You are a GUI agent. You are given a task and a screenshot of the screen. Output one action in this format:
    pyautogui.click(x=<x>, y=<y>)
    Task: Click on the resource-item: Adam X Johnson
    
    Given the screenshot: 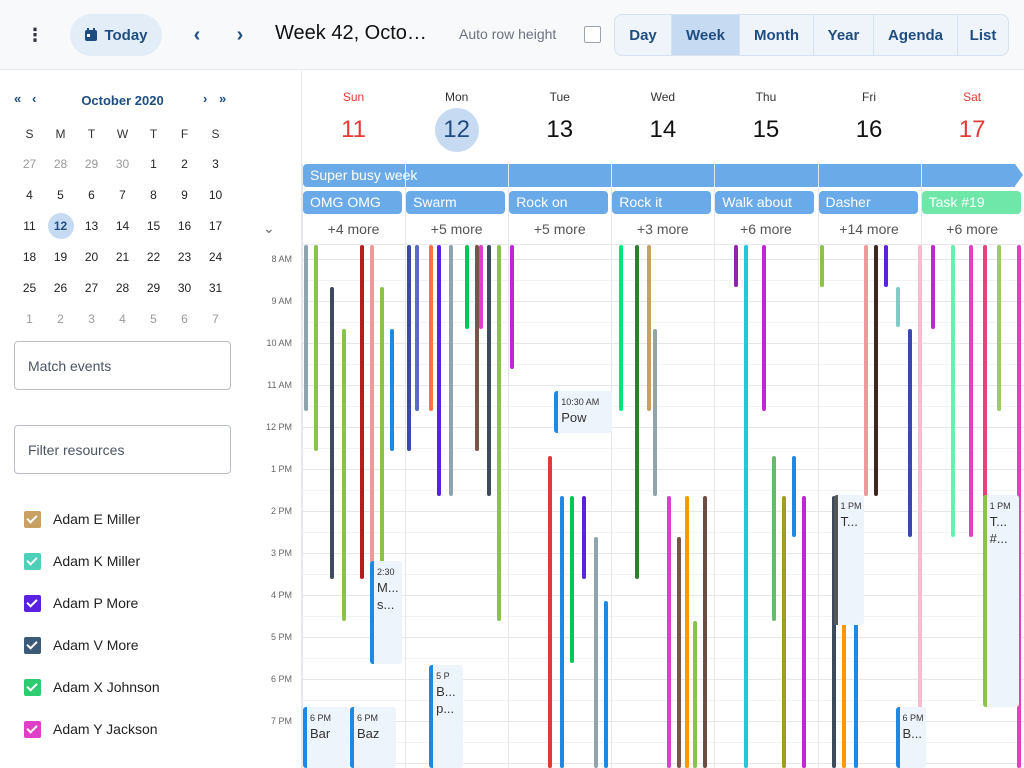 What is the action you would take?
    pyautogui.click(x=154, y=687)
    